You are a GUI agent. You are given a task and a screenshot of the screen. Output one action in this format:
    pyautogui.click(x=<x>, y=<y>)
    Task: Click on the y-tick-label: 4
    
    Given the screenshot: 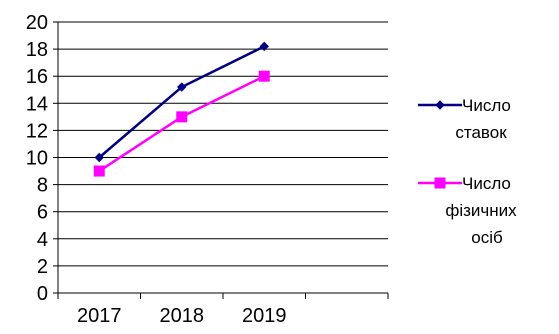 What is the action you would take?
    pyautogui.click(x=42, y=240)
    